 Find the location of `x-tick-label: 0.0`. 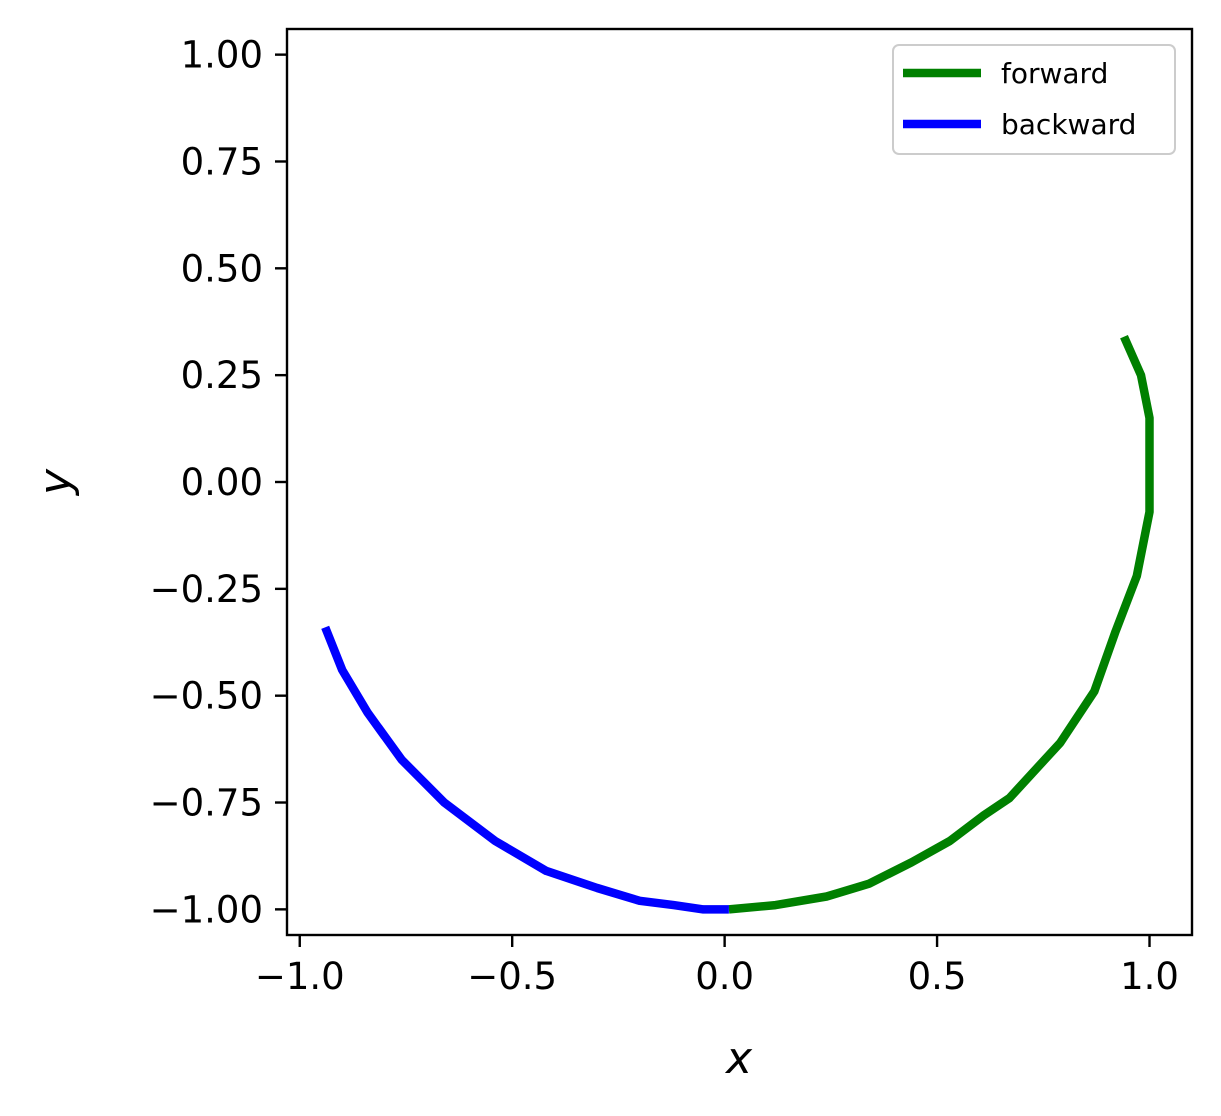

x-tick-label: 0.0 is located at coordinates (724, 976).